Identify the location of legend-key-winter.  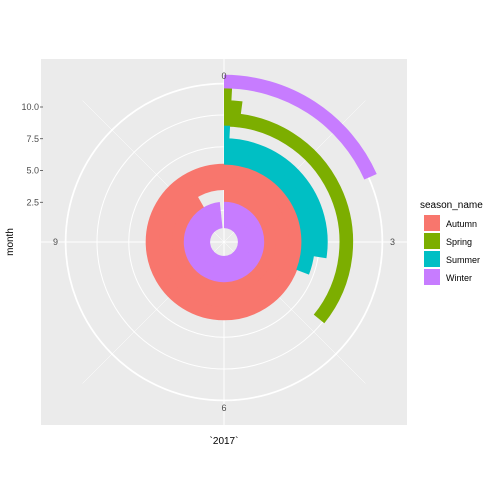
(432, 277).